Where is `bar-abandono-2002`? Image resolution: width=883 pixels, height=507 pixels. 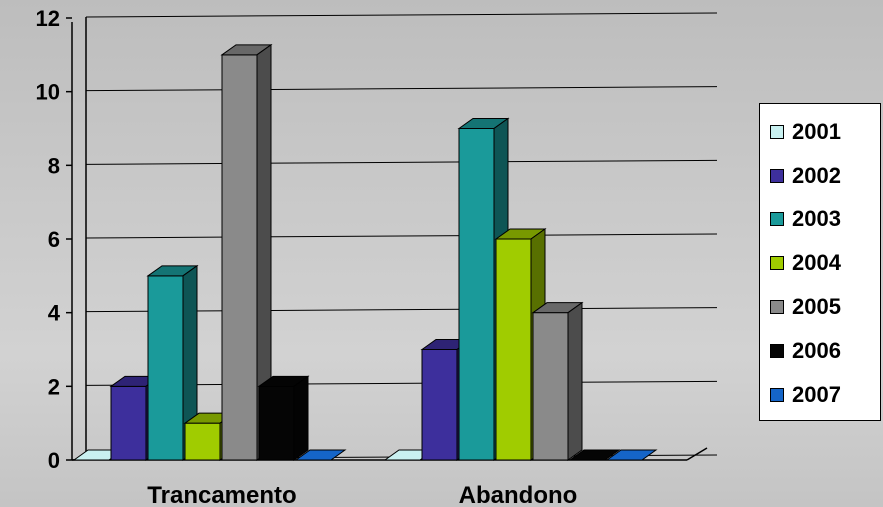 bar-abandono-2002 is located at coordinates (439, 405).